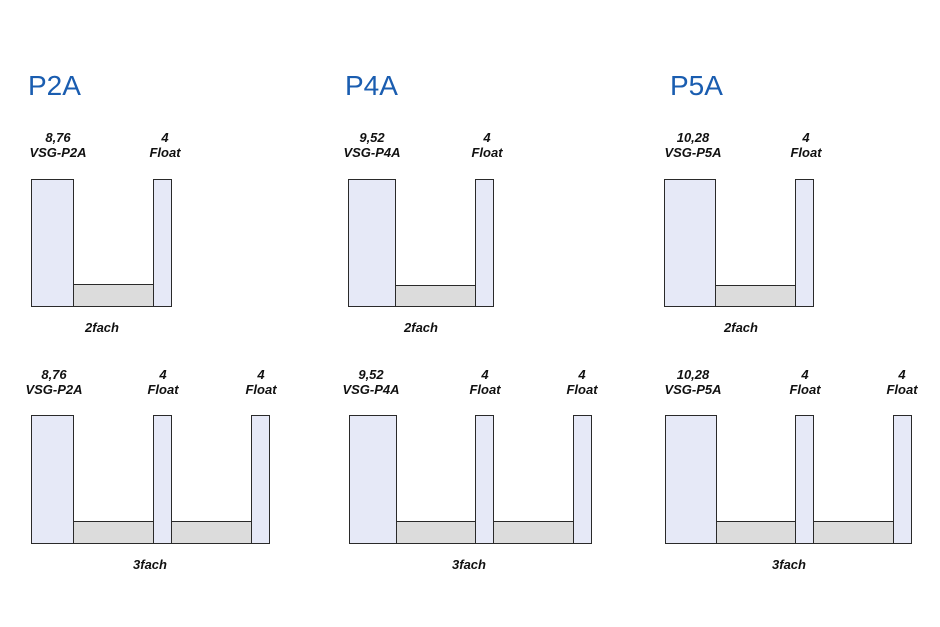 Image resolution: width=940 pixels, height=627 pixels. Describe the element at coordinates (54, 85) in the screenshot. I see `group-title-p2a: P2A` at that location.